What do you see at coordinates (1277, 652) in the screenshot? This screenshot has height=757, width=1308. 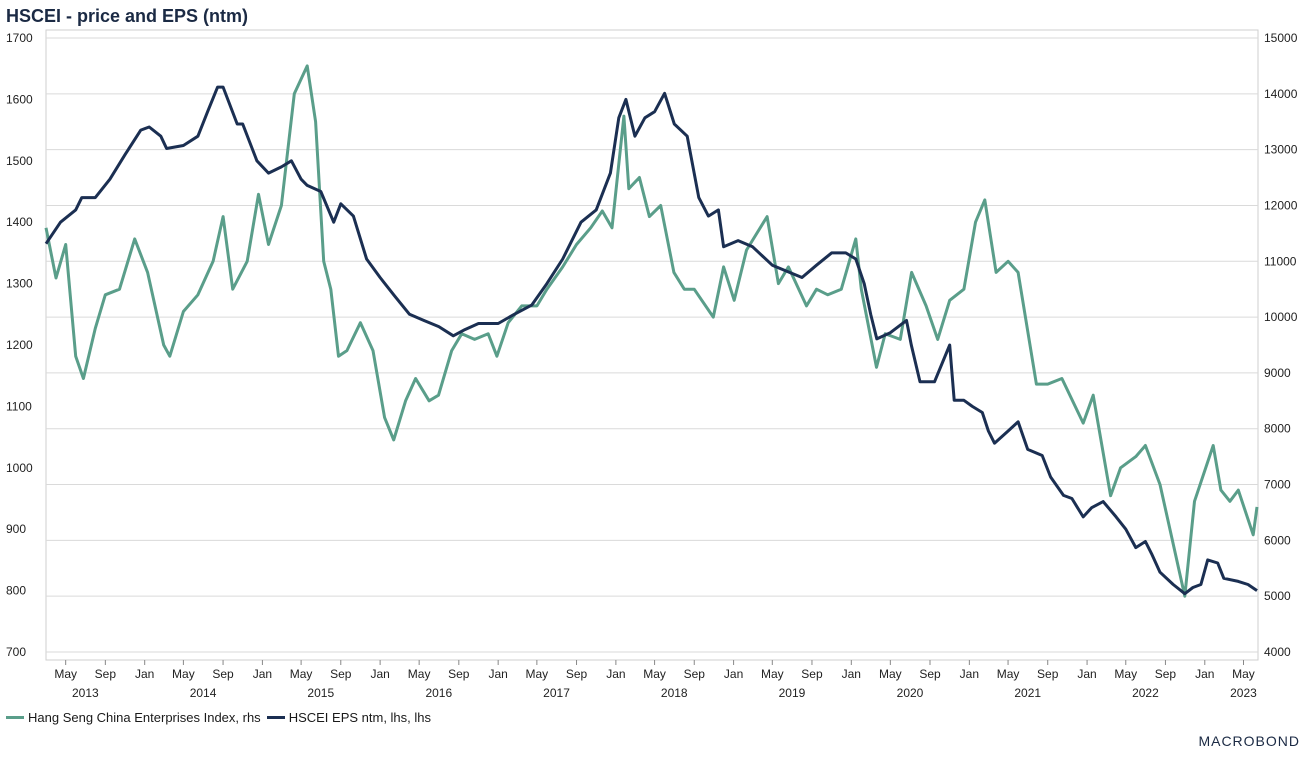 I see `right-tick-label: 4000` at bounding box center [1277, 652].